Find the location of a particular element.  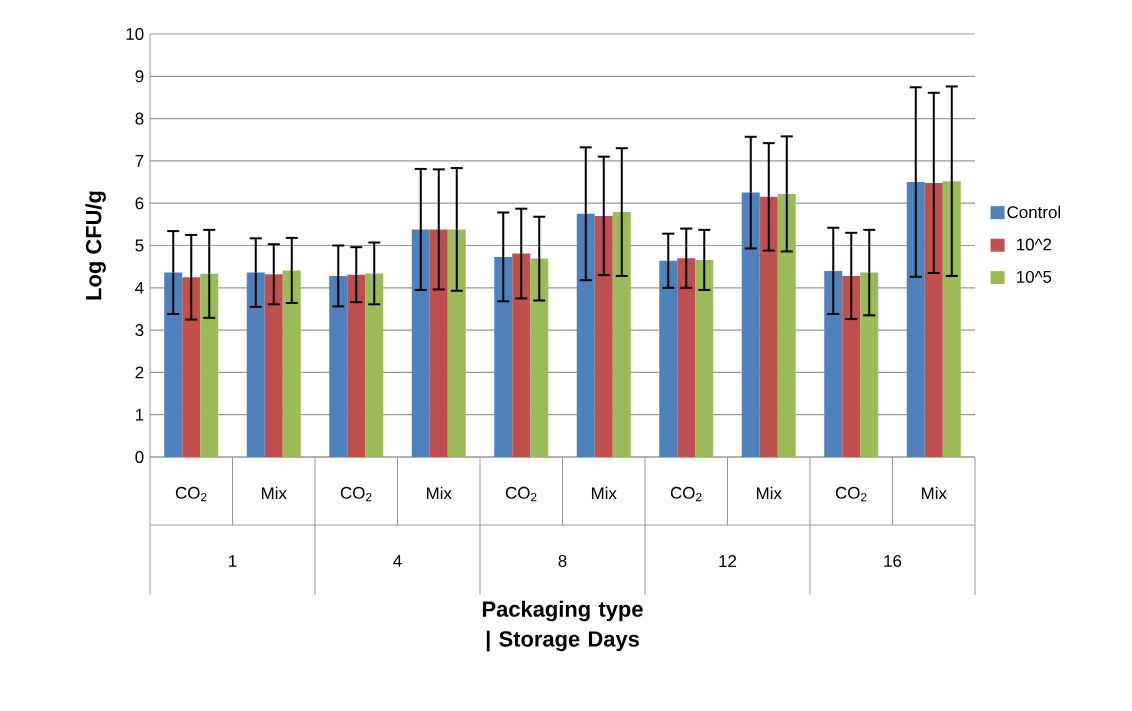

y-tick-label: 2 is located at coordinates (139, 372).